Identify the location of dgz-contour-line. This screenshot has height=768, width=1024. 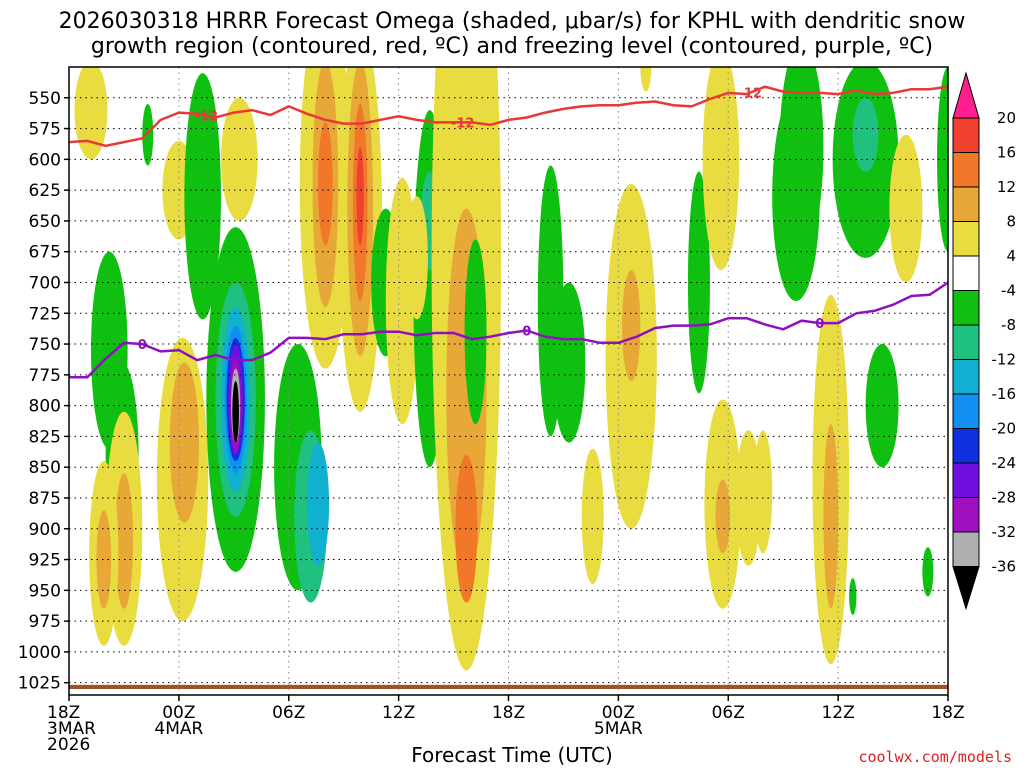
(508, 116).